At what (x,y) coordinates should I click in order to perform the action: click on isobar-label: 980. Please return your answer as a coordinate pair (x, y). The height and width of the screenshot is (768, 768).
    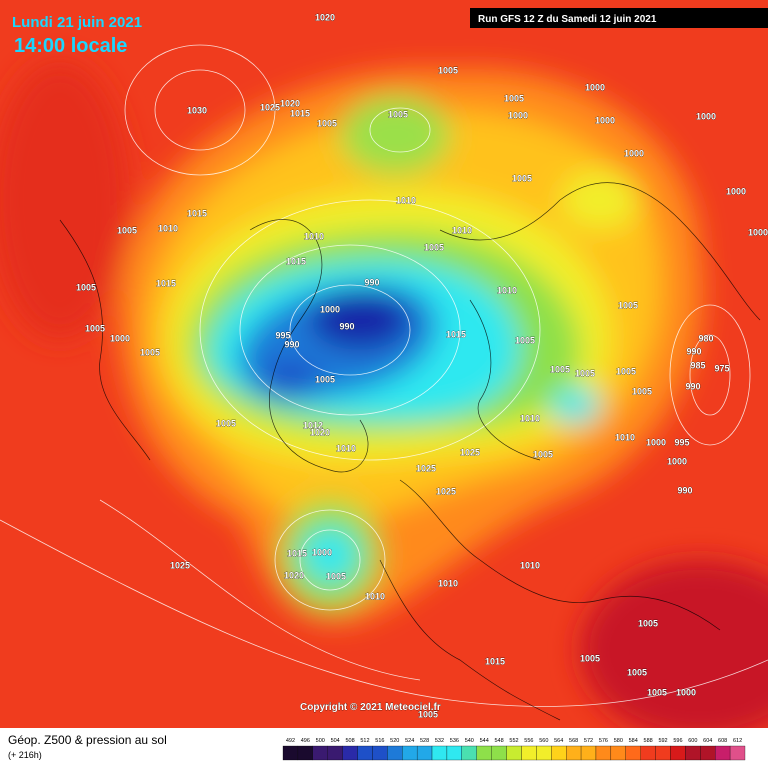
    Looking at the image, I should click on (705, 338).